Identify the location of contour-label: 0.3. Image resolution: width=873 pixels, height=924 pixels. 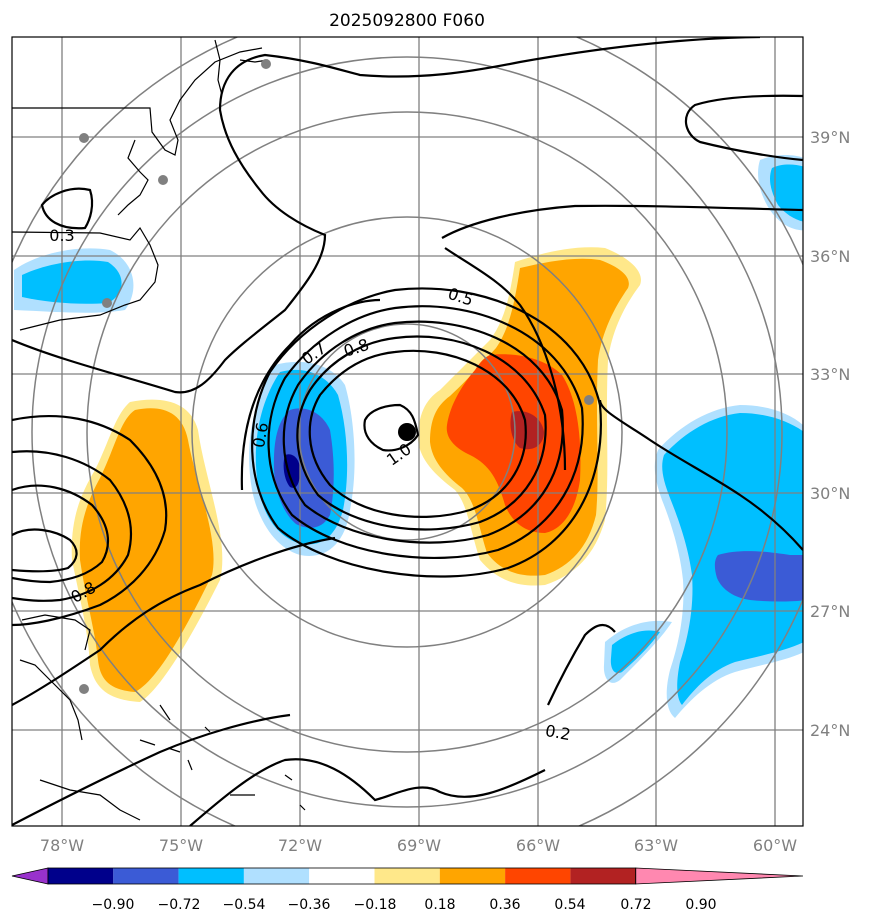
(61, 235).